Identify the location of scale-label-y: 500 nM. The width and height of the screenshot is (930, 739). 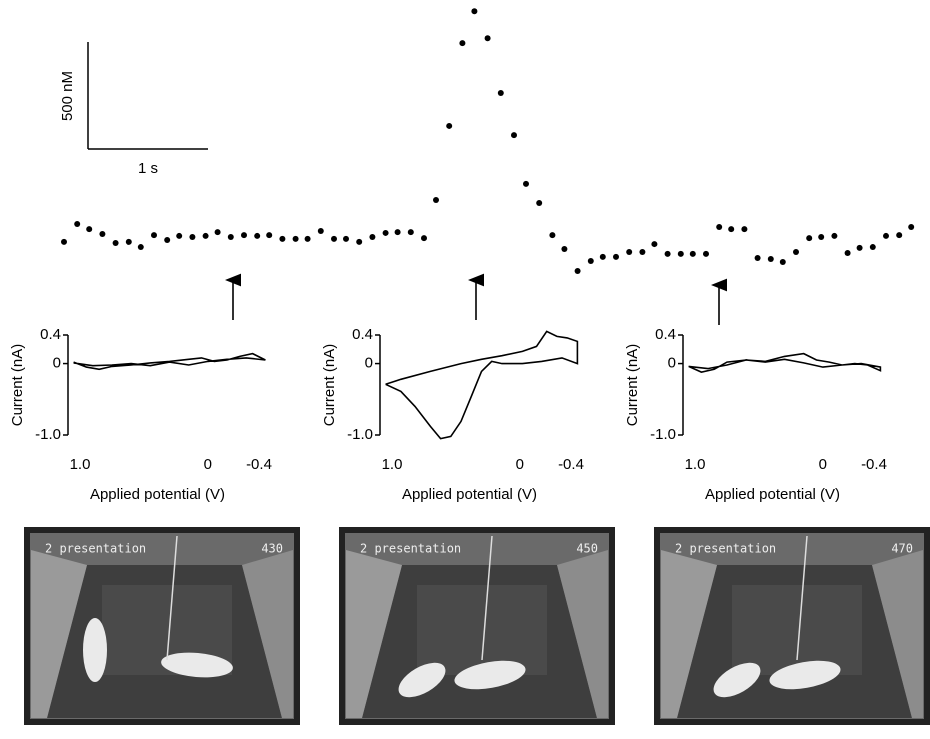
(67, 96).